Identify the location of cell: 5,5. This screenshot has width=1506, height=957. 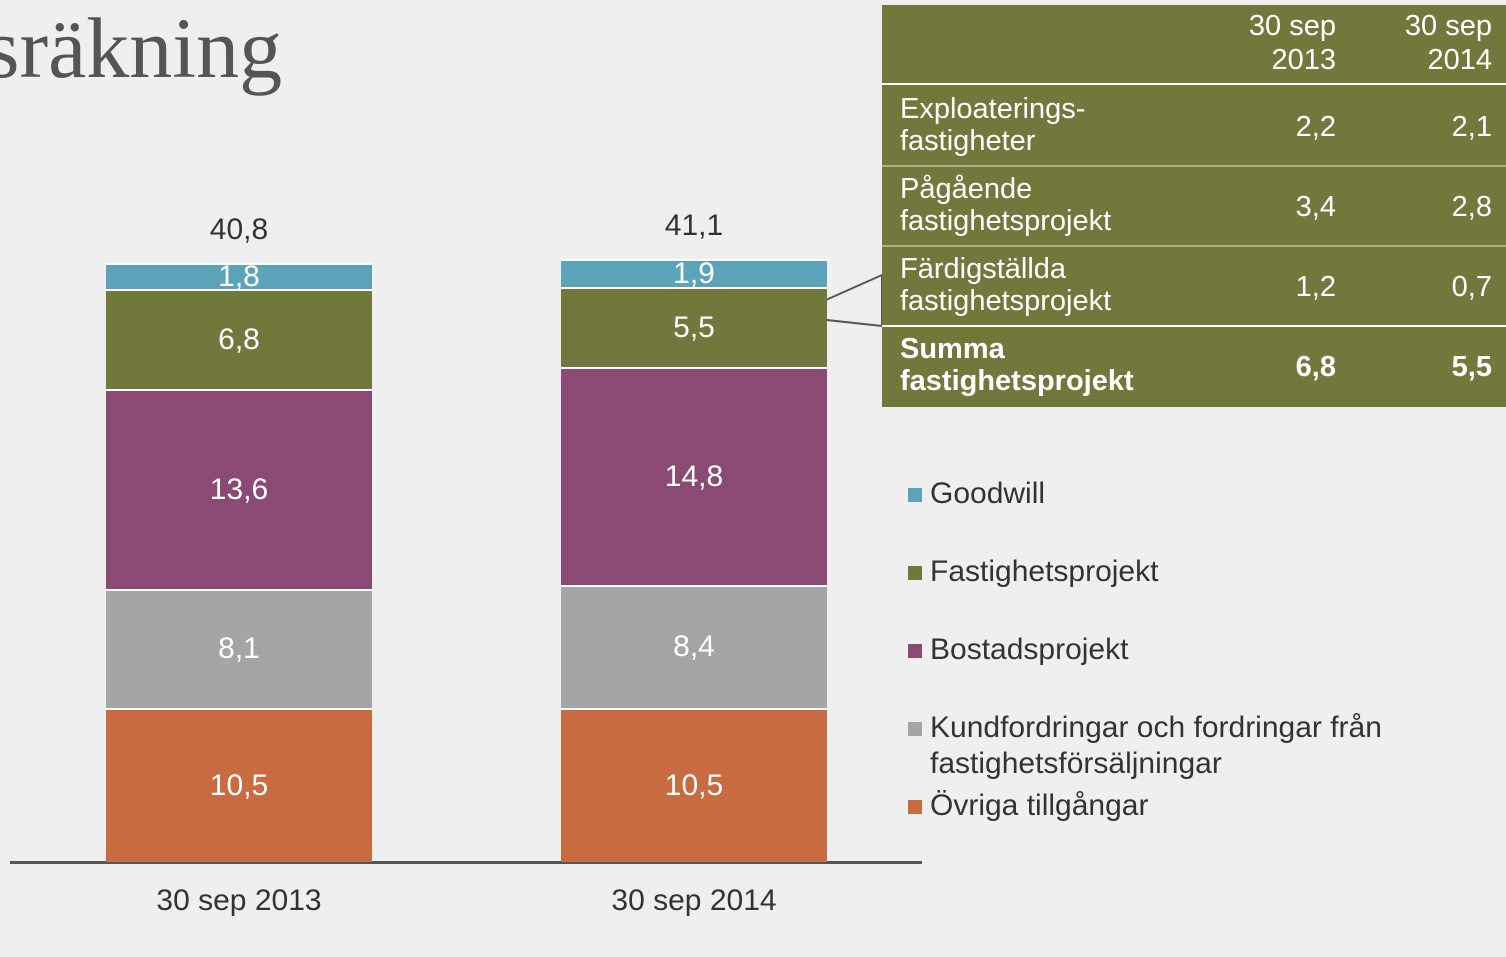
(1471, 367).